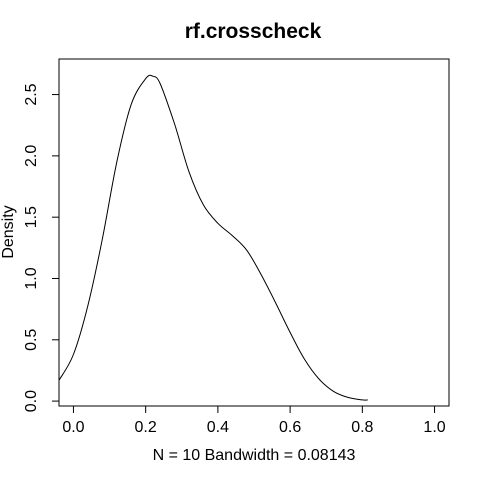  I want to click on x-tick-label: 0.0, so click(73, 427).